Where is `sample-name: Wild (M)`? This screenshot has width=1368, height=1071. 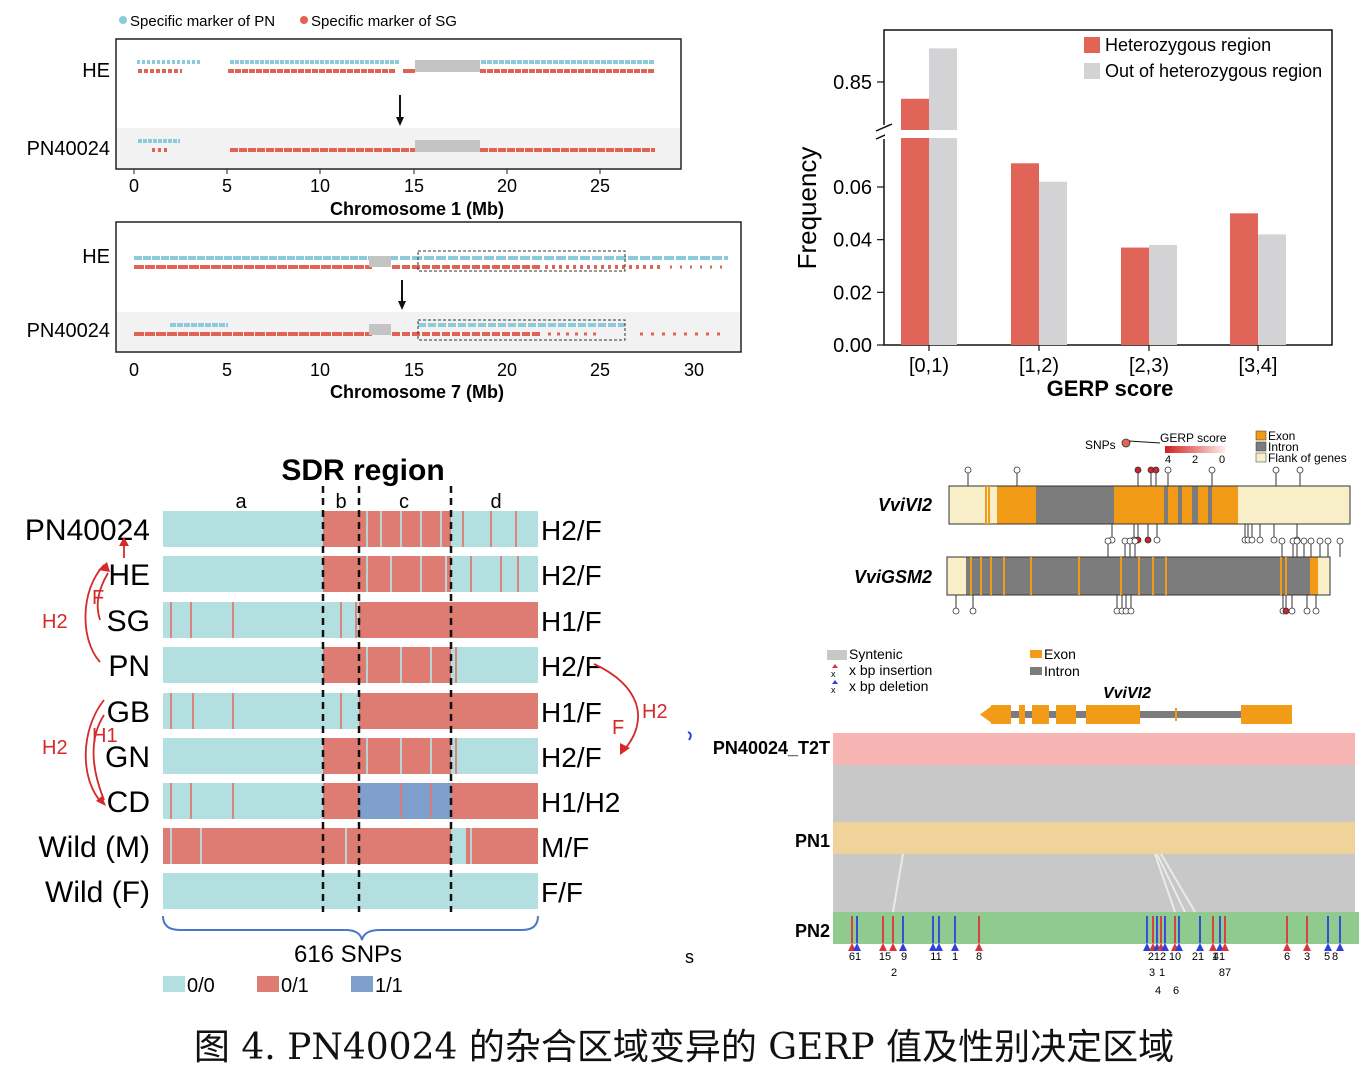
sample-name: Wild (M) is located at coordinates (94, 847).